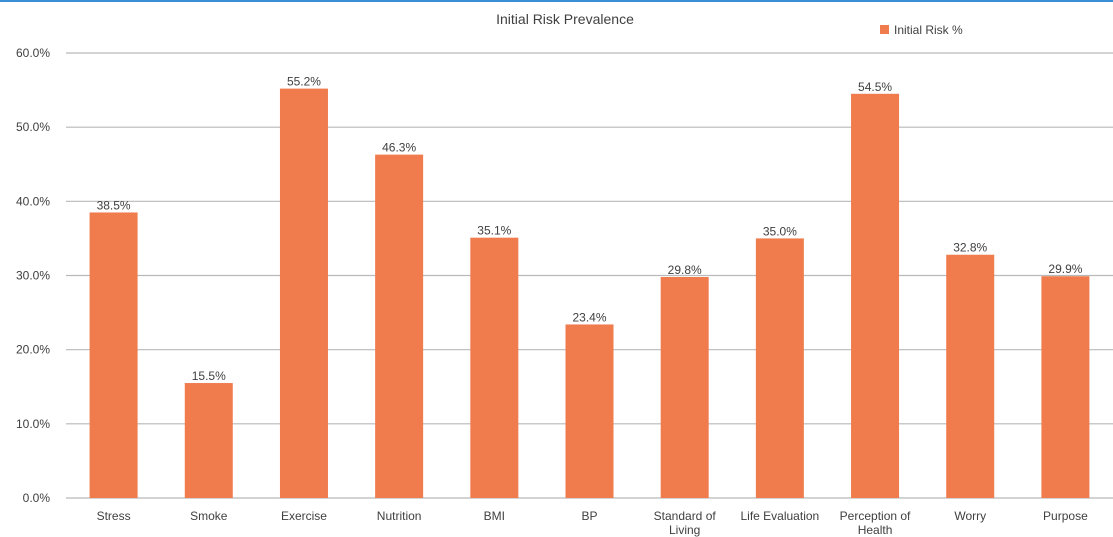  I want to click on top-accent-rule, so click(556, 1).